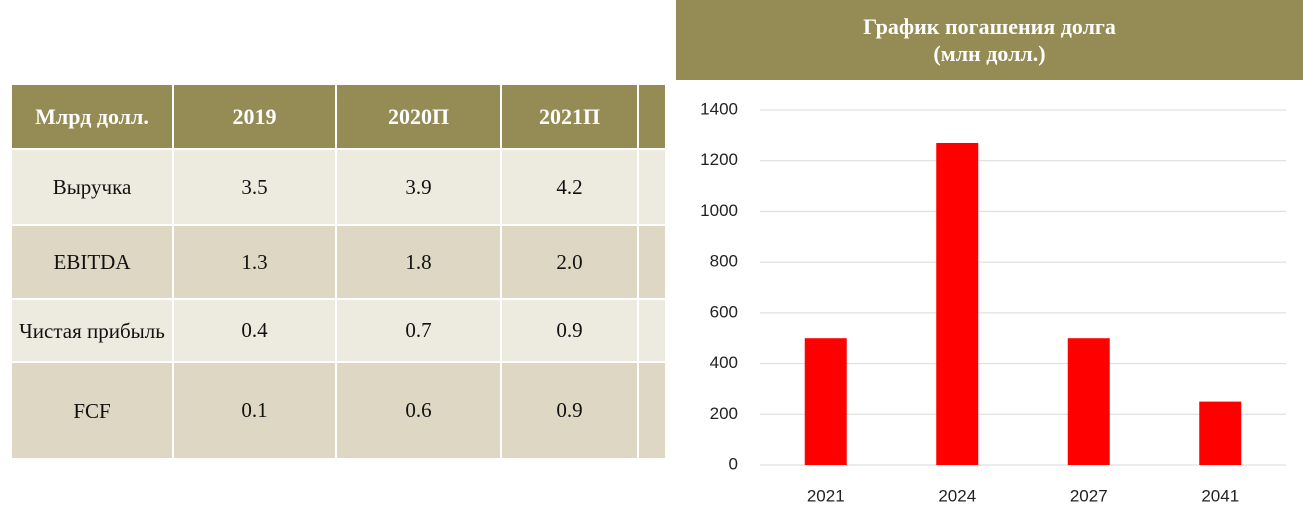 Image resolution: width=1303 pixels, height=505 pixels. Describe the element at coordinates (569, 262) in the screenshot. I see `table-cell: 2.0` at that location.